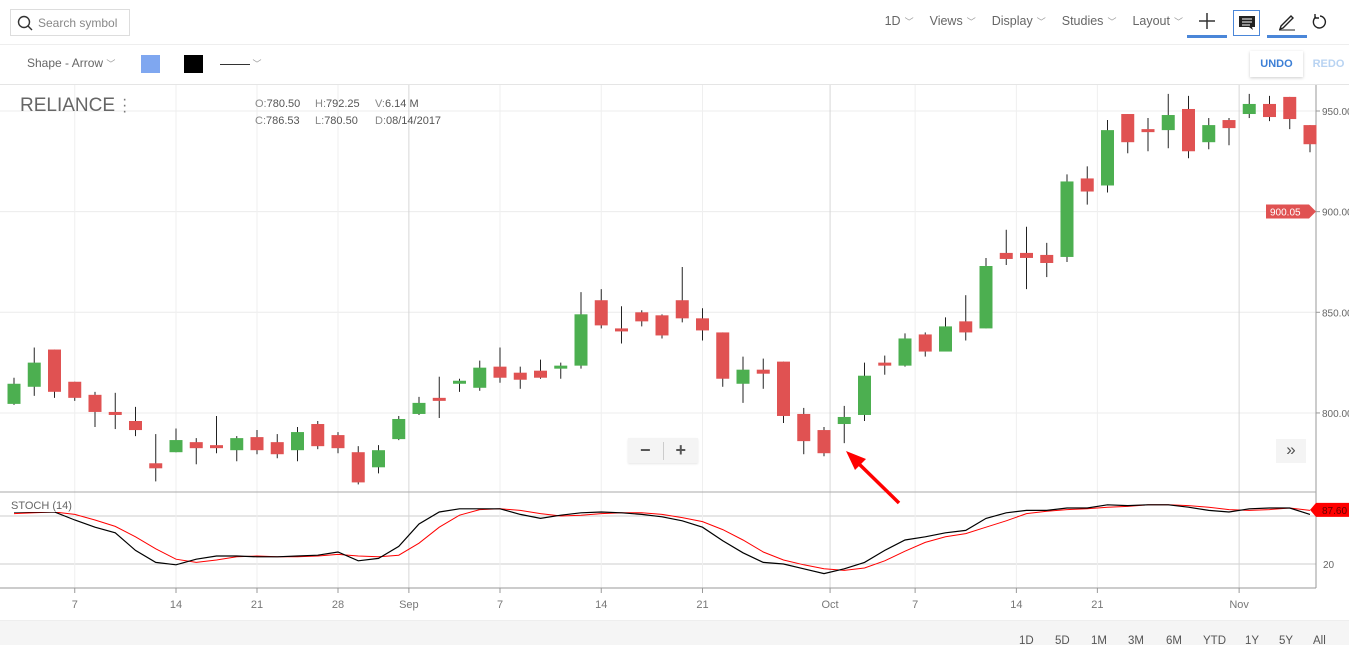  I want to click on display-menu: Display ﹀, so click(1019, 21).